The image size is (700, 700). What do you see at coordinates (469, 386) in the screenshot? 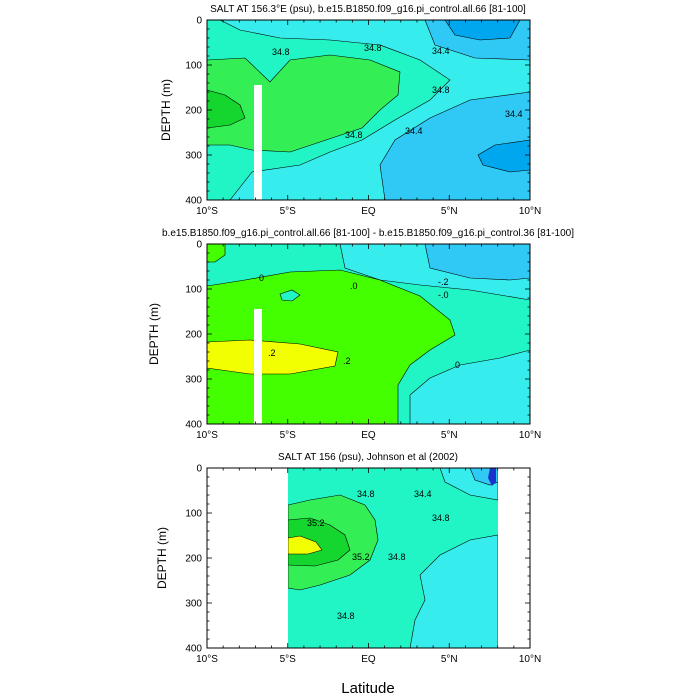
I see `panel-2-region-negative-deep` at bounding box center [469, 386].